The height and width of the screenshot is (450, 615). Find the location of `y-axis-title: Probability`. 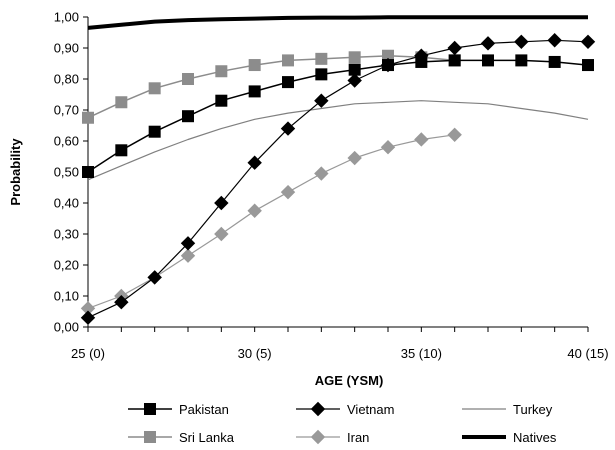

y-axis-title: Probability is located at coordinates (15, 172).